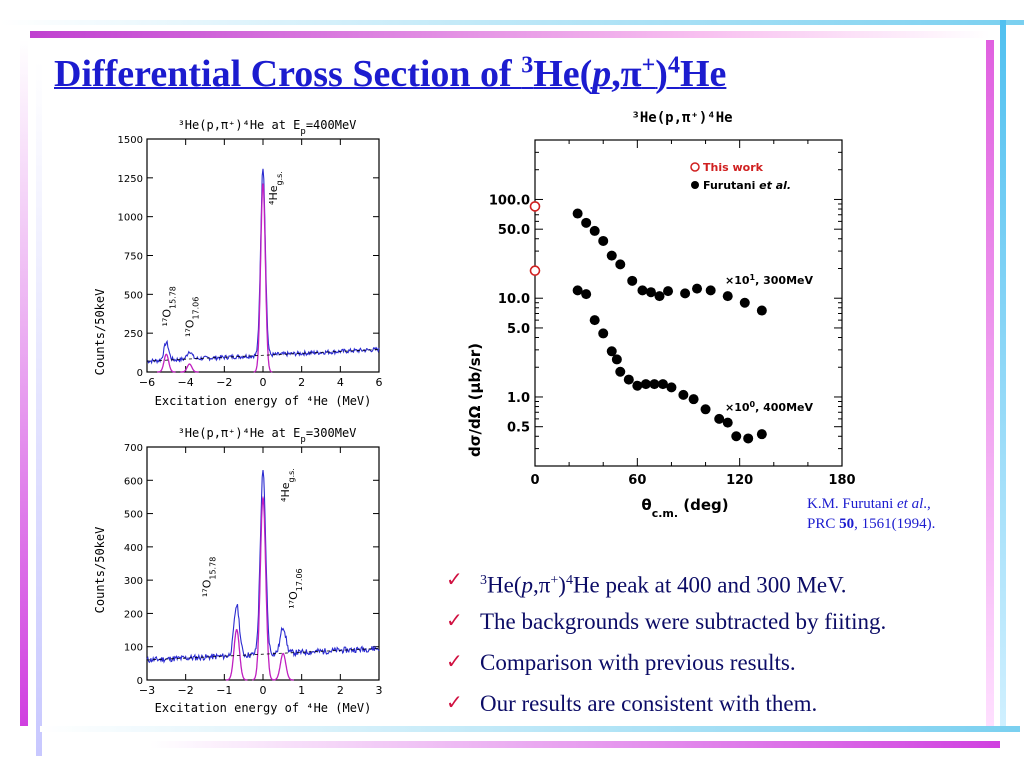 Image resolution: width=1024 pixels, height=768 pixels. I want to click on x-tick-label: −4, so click(186, 382).